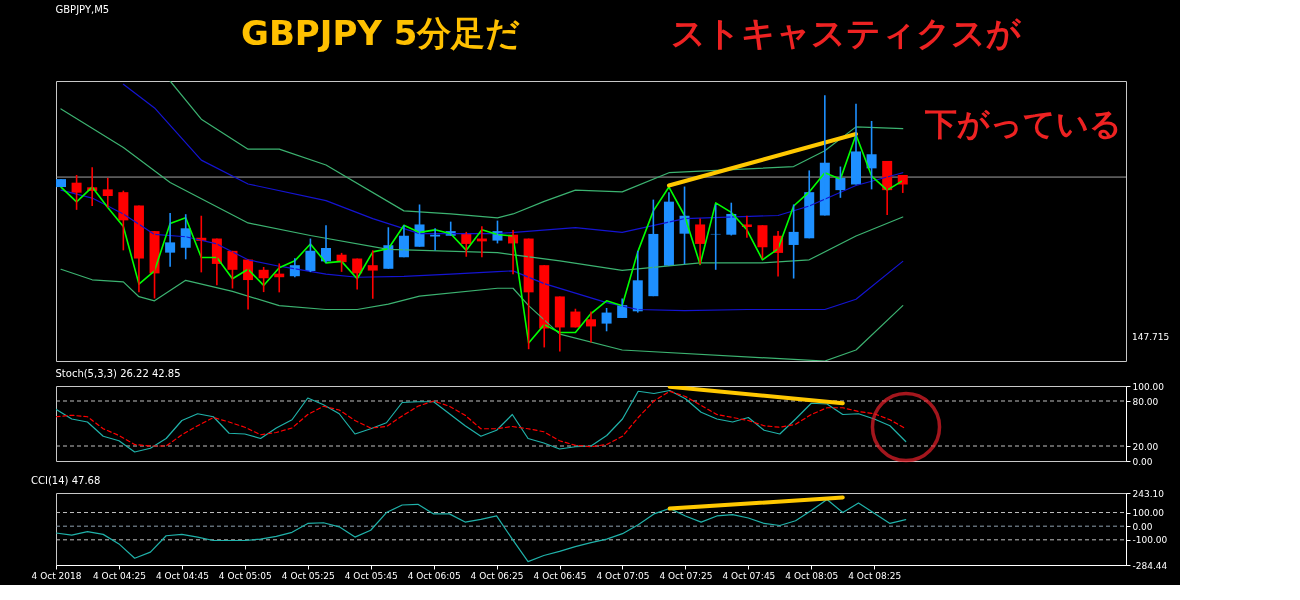 Image resolution: width=1300 pixels, height=600 pixels. I want to click on y-tick-label: 243.10, so click(1148, 493).